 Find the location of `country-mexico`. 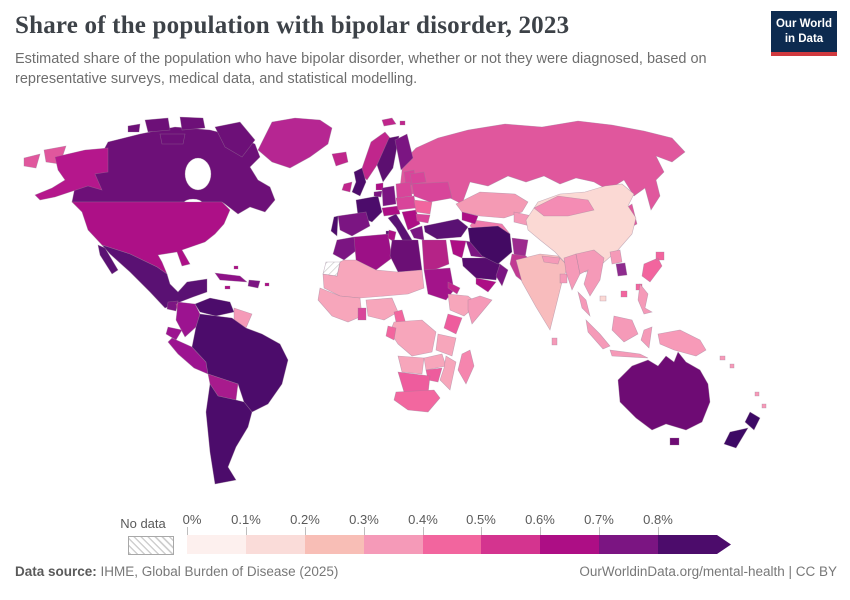

country-mexico is located at coordinates (152, 276).